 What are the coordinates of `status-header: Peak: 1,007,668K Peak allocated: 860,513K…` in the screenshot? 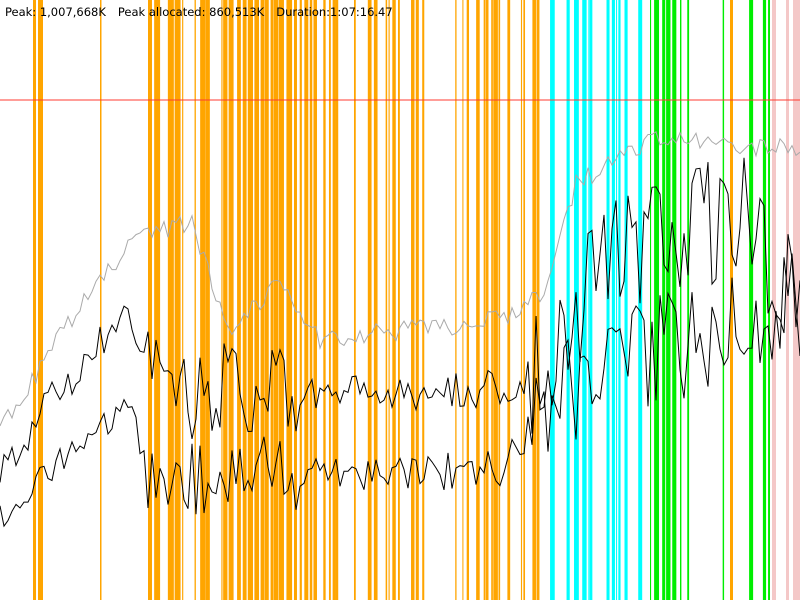 It's located at (205, 12).